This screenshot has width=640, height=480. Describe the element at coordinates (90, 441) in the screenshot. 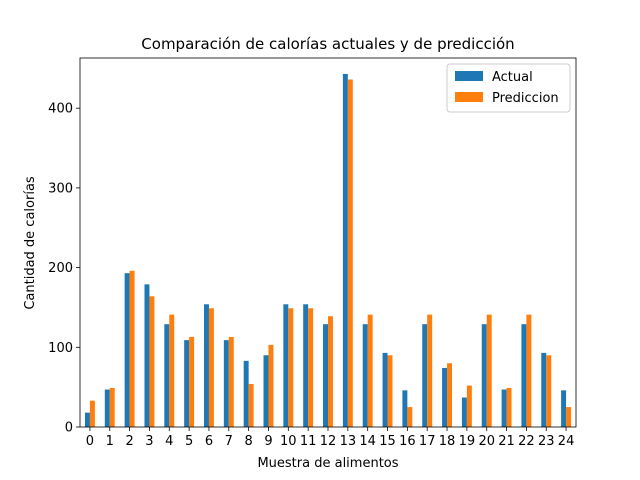

I see `x-tick-label: 0` at that location.